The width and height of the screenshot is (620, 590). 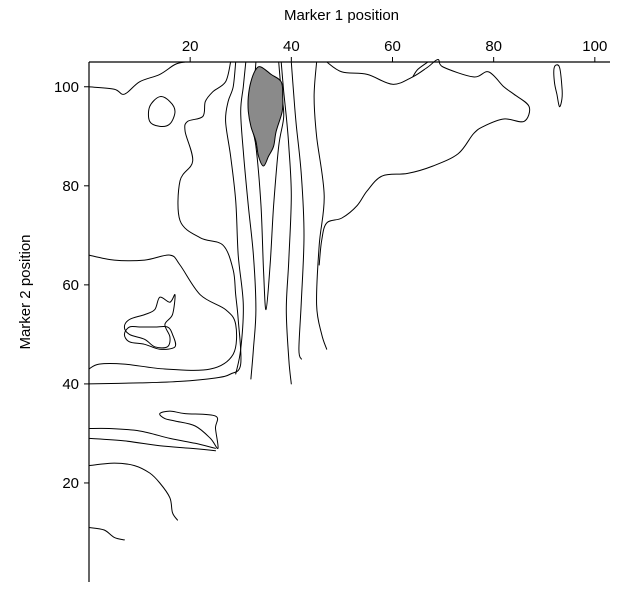 What do you see at coordinates (424, 162) in the screenshot?
I see `contour-band-right-large` at bounding box center [424, 162].